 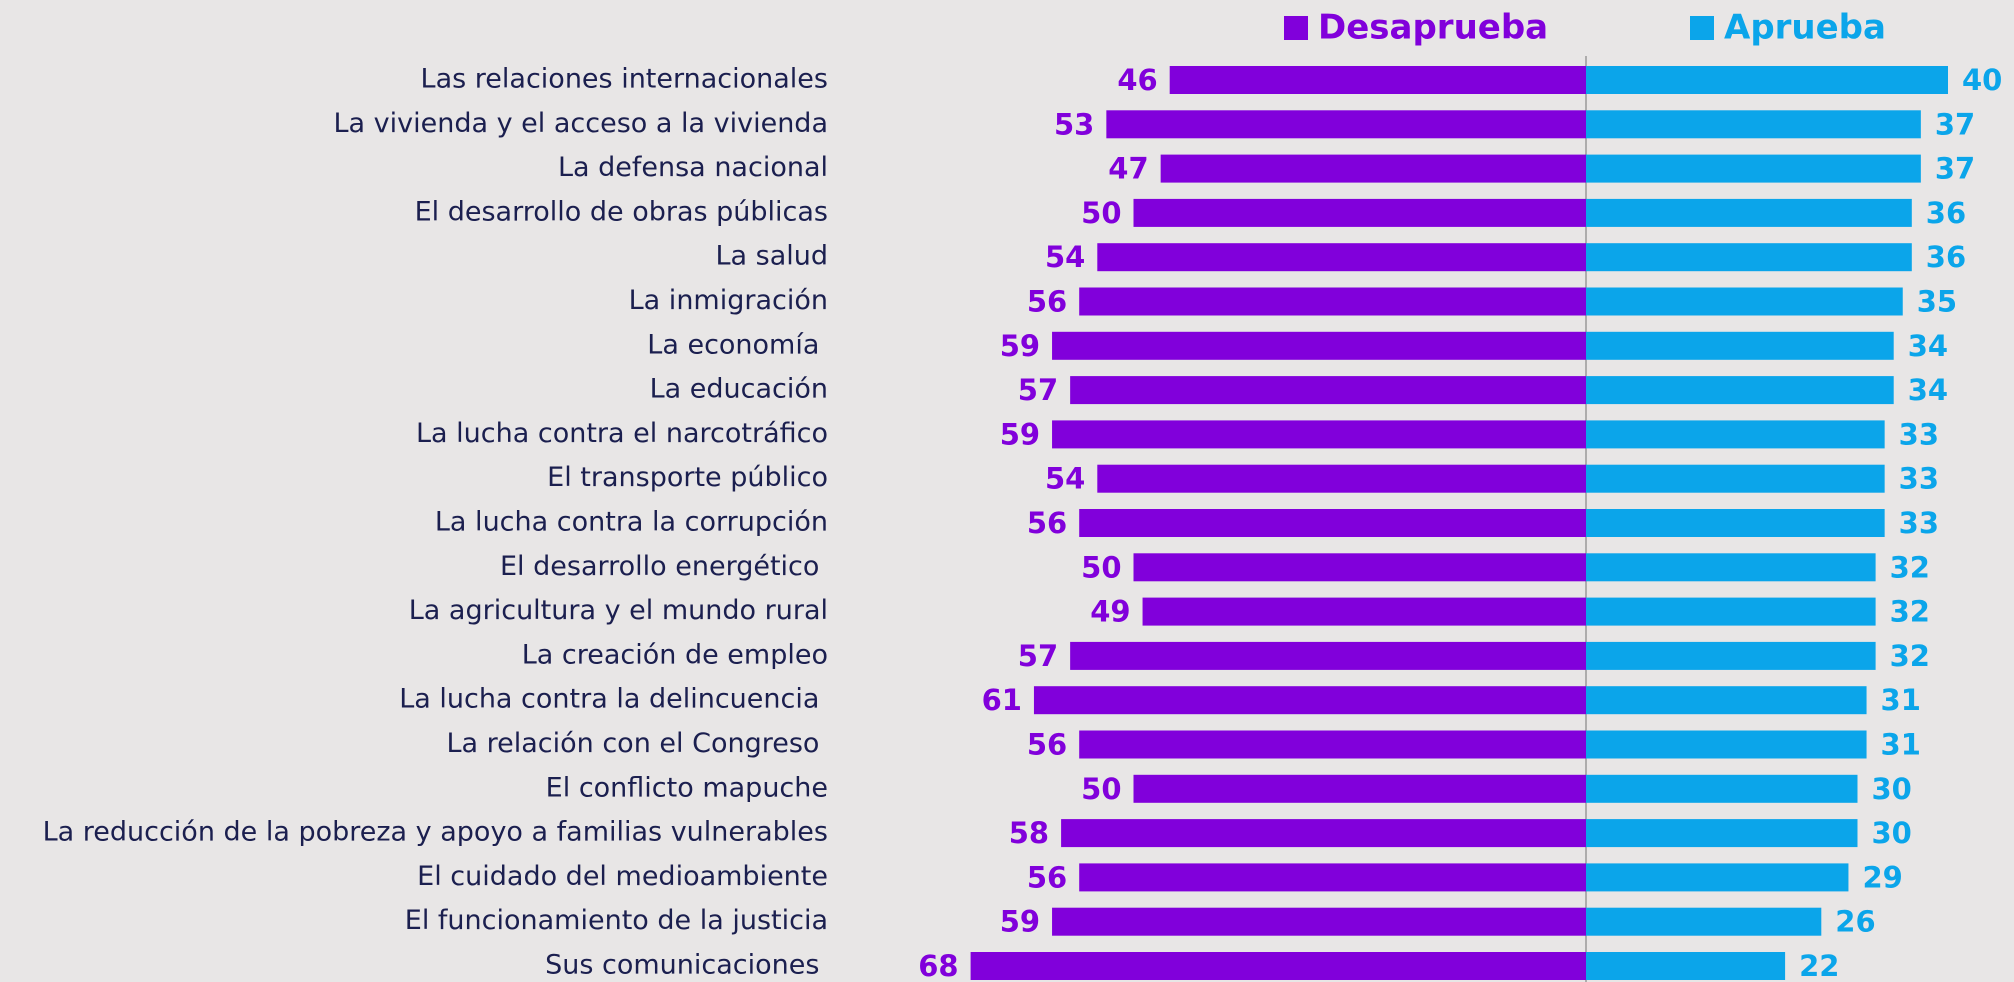 I want to click on category-label: La lucha contra el narcotráfico, so click(x=622, y=433).